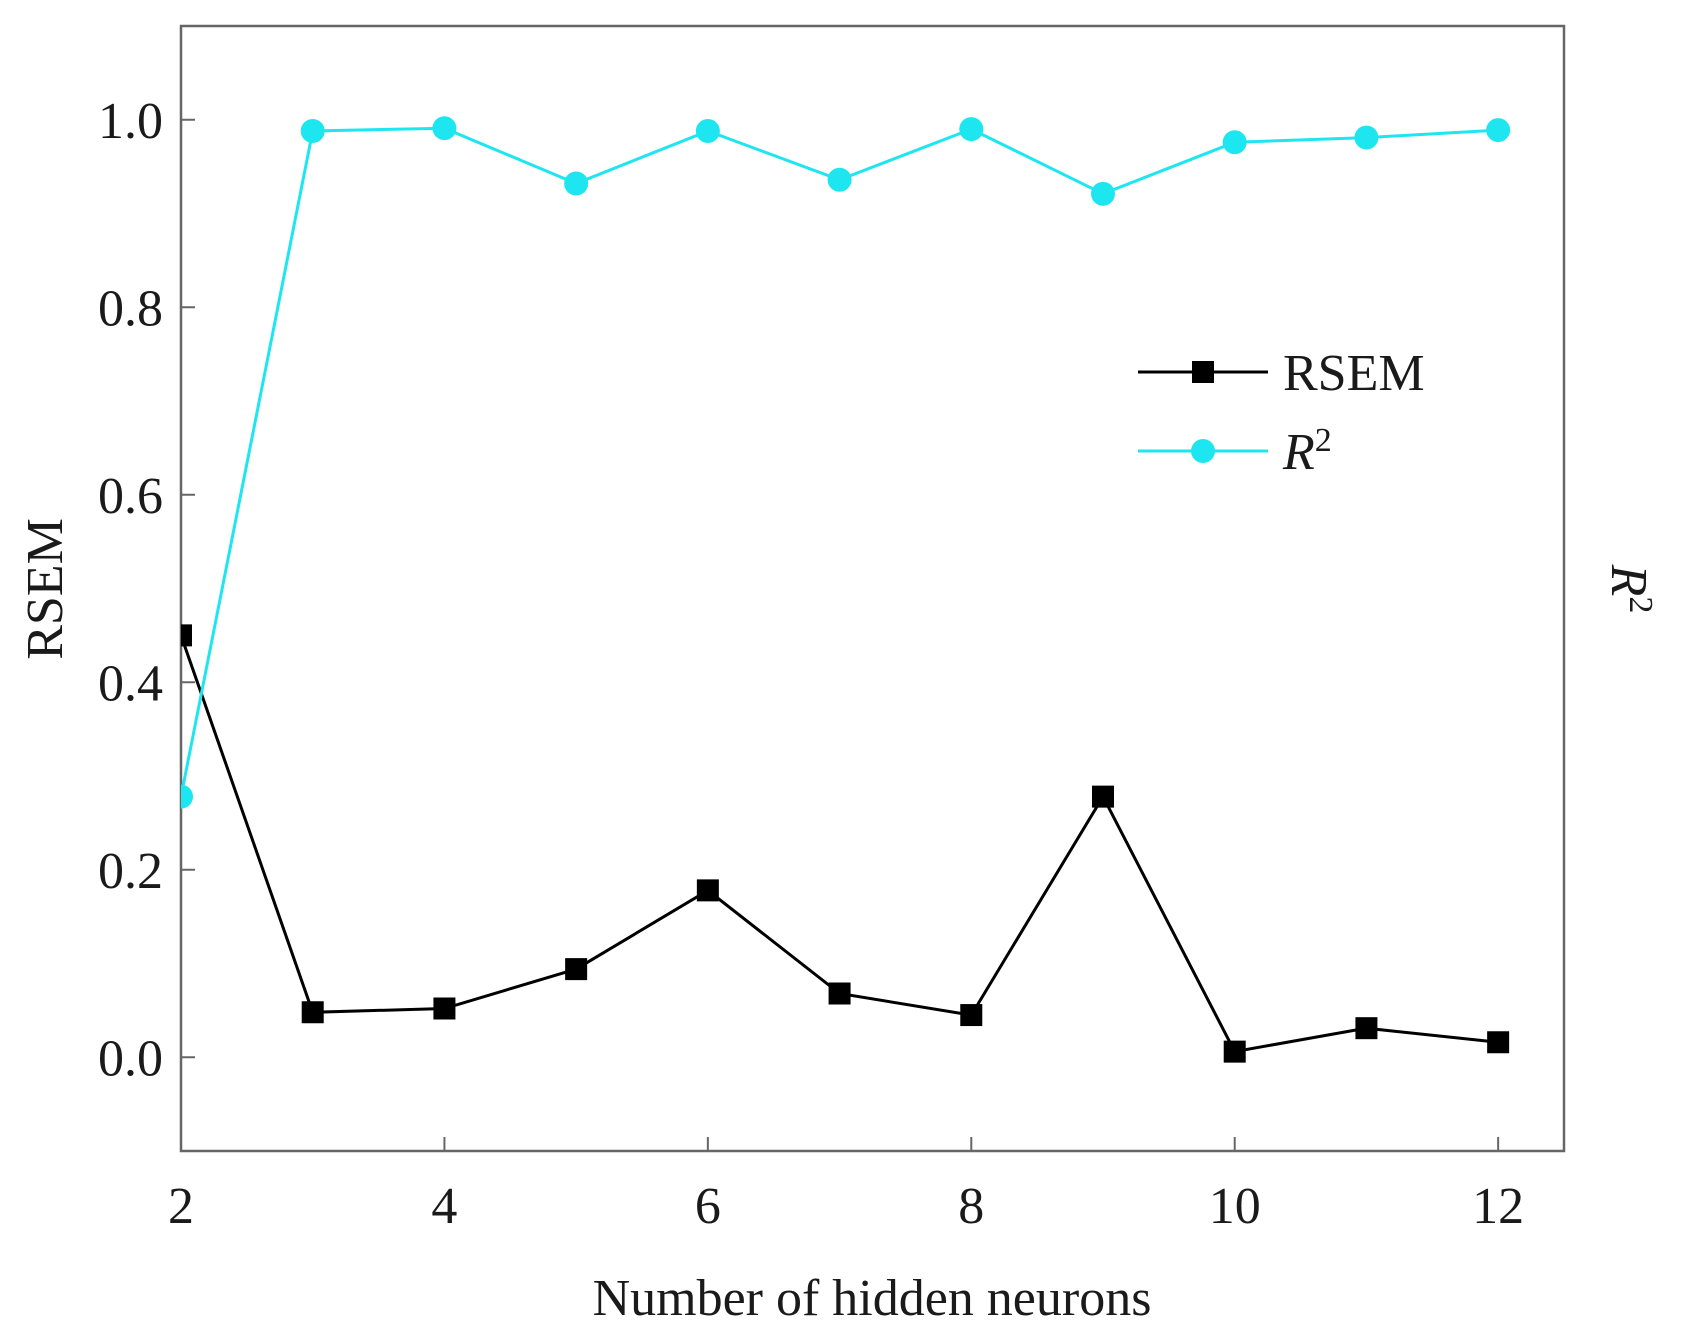 Image resolution: width=1684 pixels, height=1335 pixels. Describe the element at coordinates (708, 1206) in the screenshot. I see `x-tick-label: 6` at that location.